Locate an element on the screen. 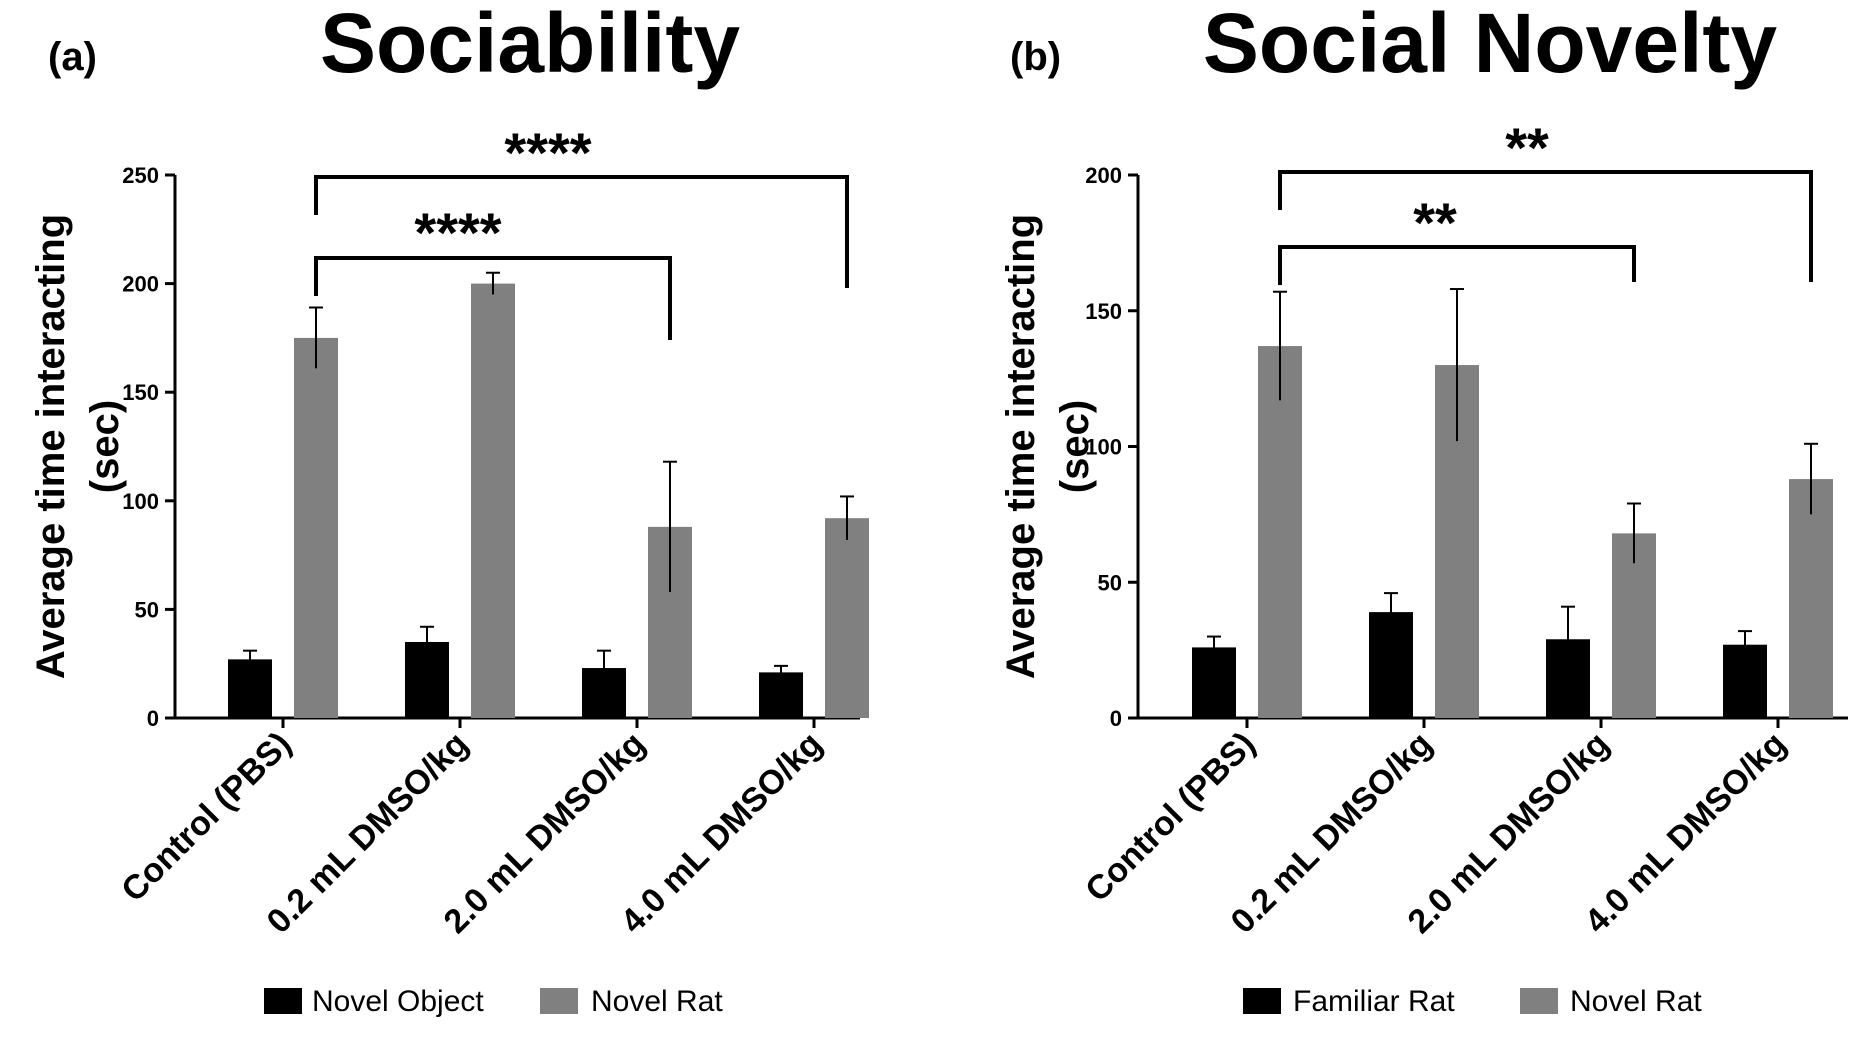 Image resolution: width=1853 pixels, height=1038 pixels. chart-title: Sociability is located at coordinates (530, 45).